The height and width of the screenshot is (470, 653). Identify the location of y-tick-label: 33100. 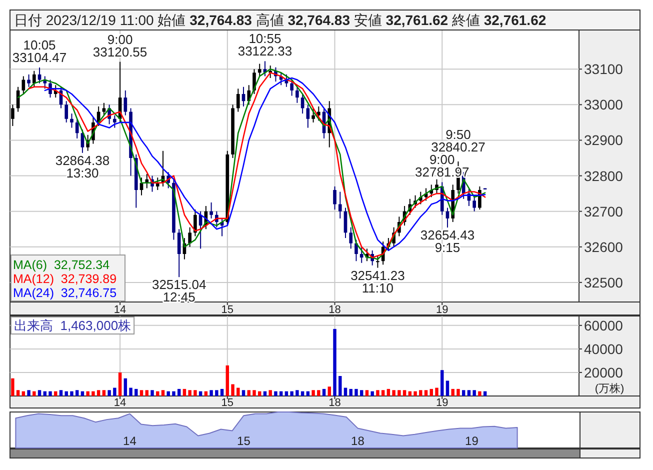
(604, 69).